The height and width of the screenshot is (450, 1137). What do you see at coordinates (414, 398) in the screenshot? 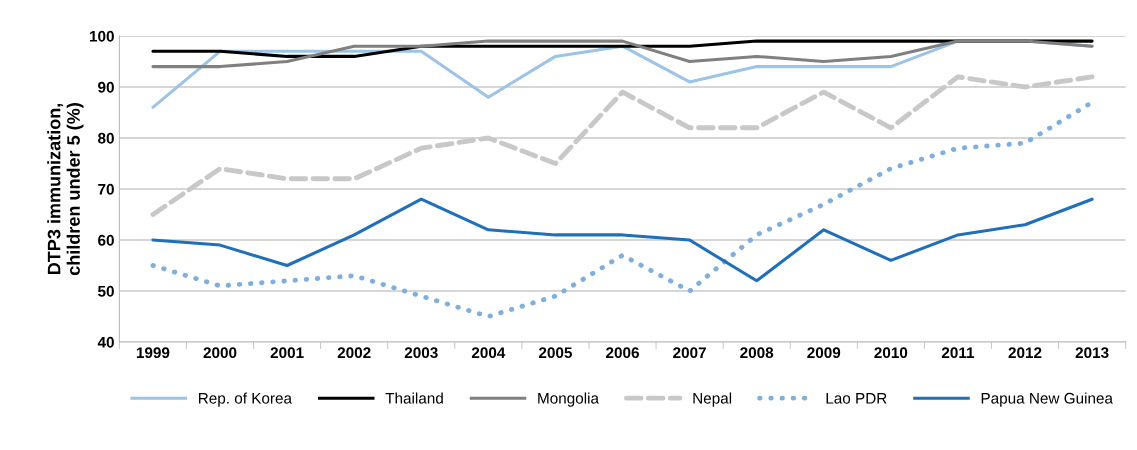
I see `legend-label: Thailand` at bounding box center [414, 398].